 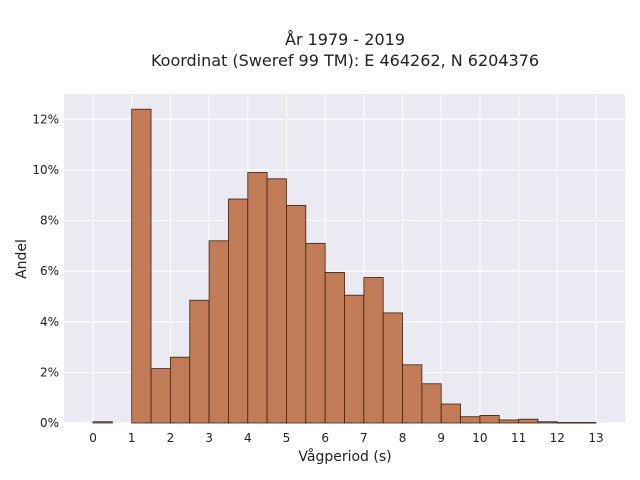 I want to click on x-tick-label: 4, so click(x=248, y=438).